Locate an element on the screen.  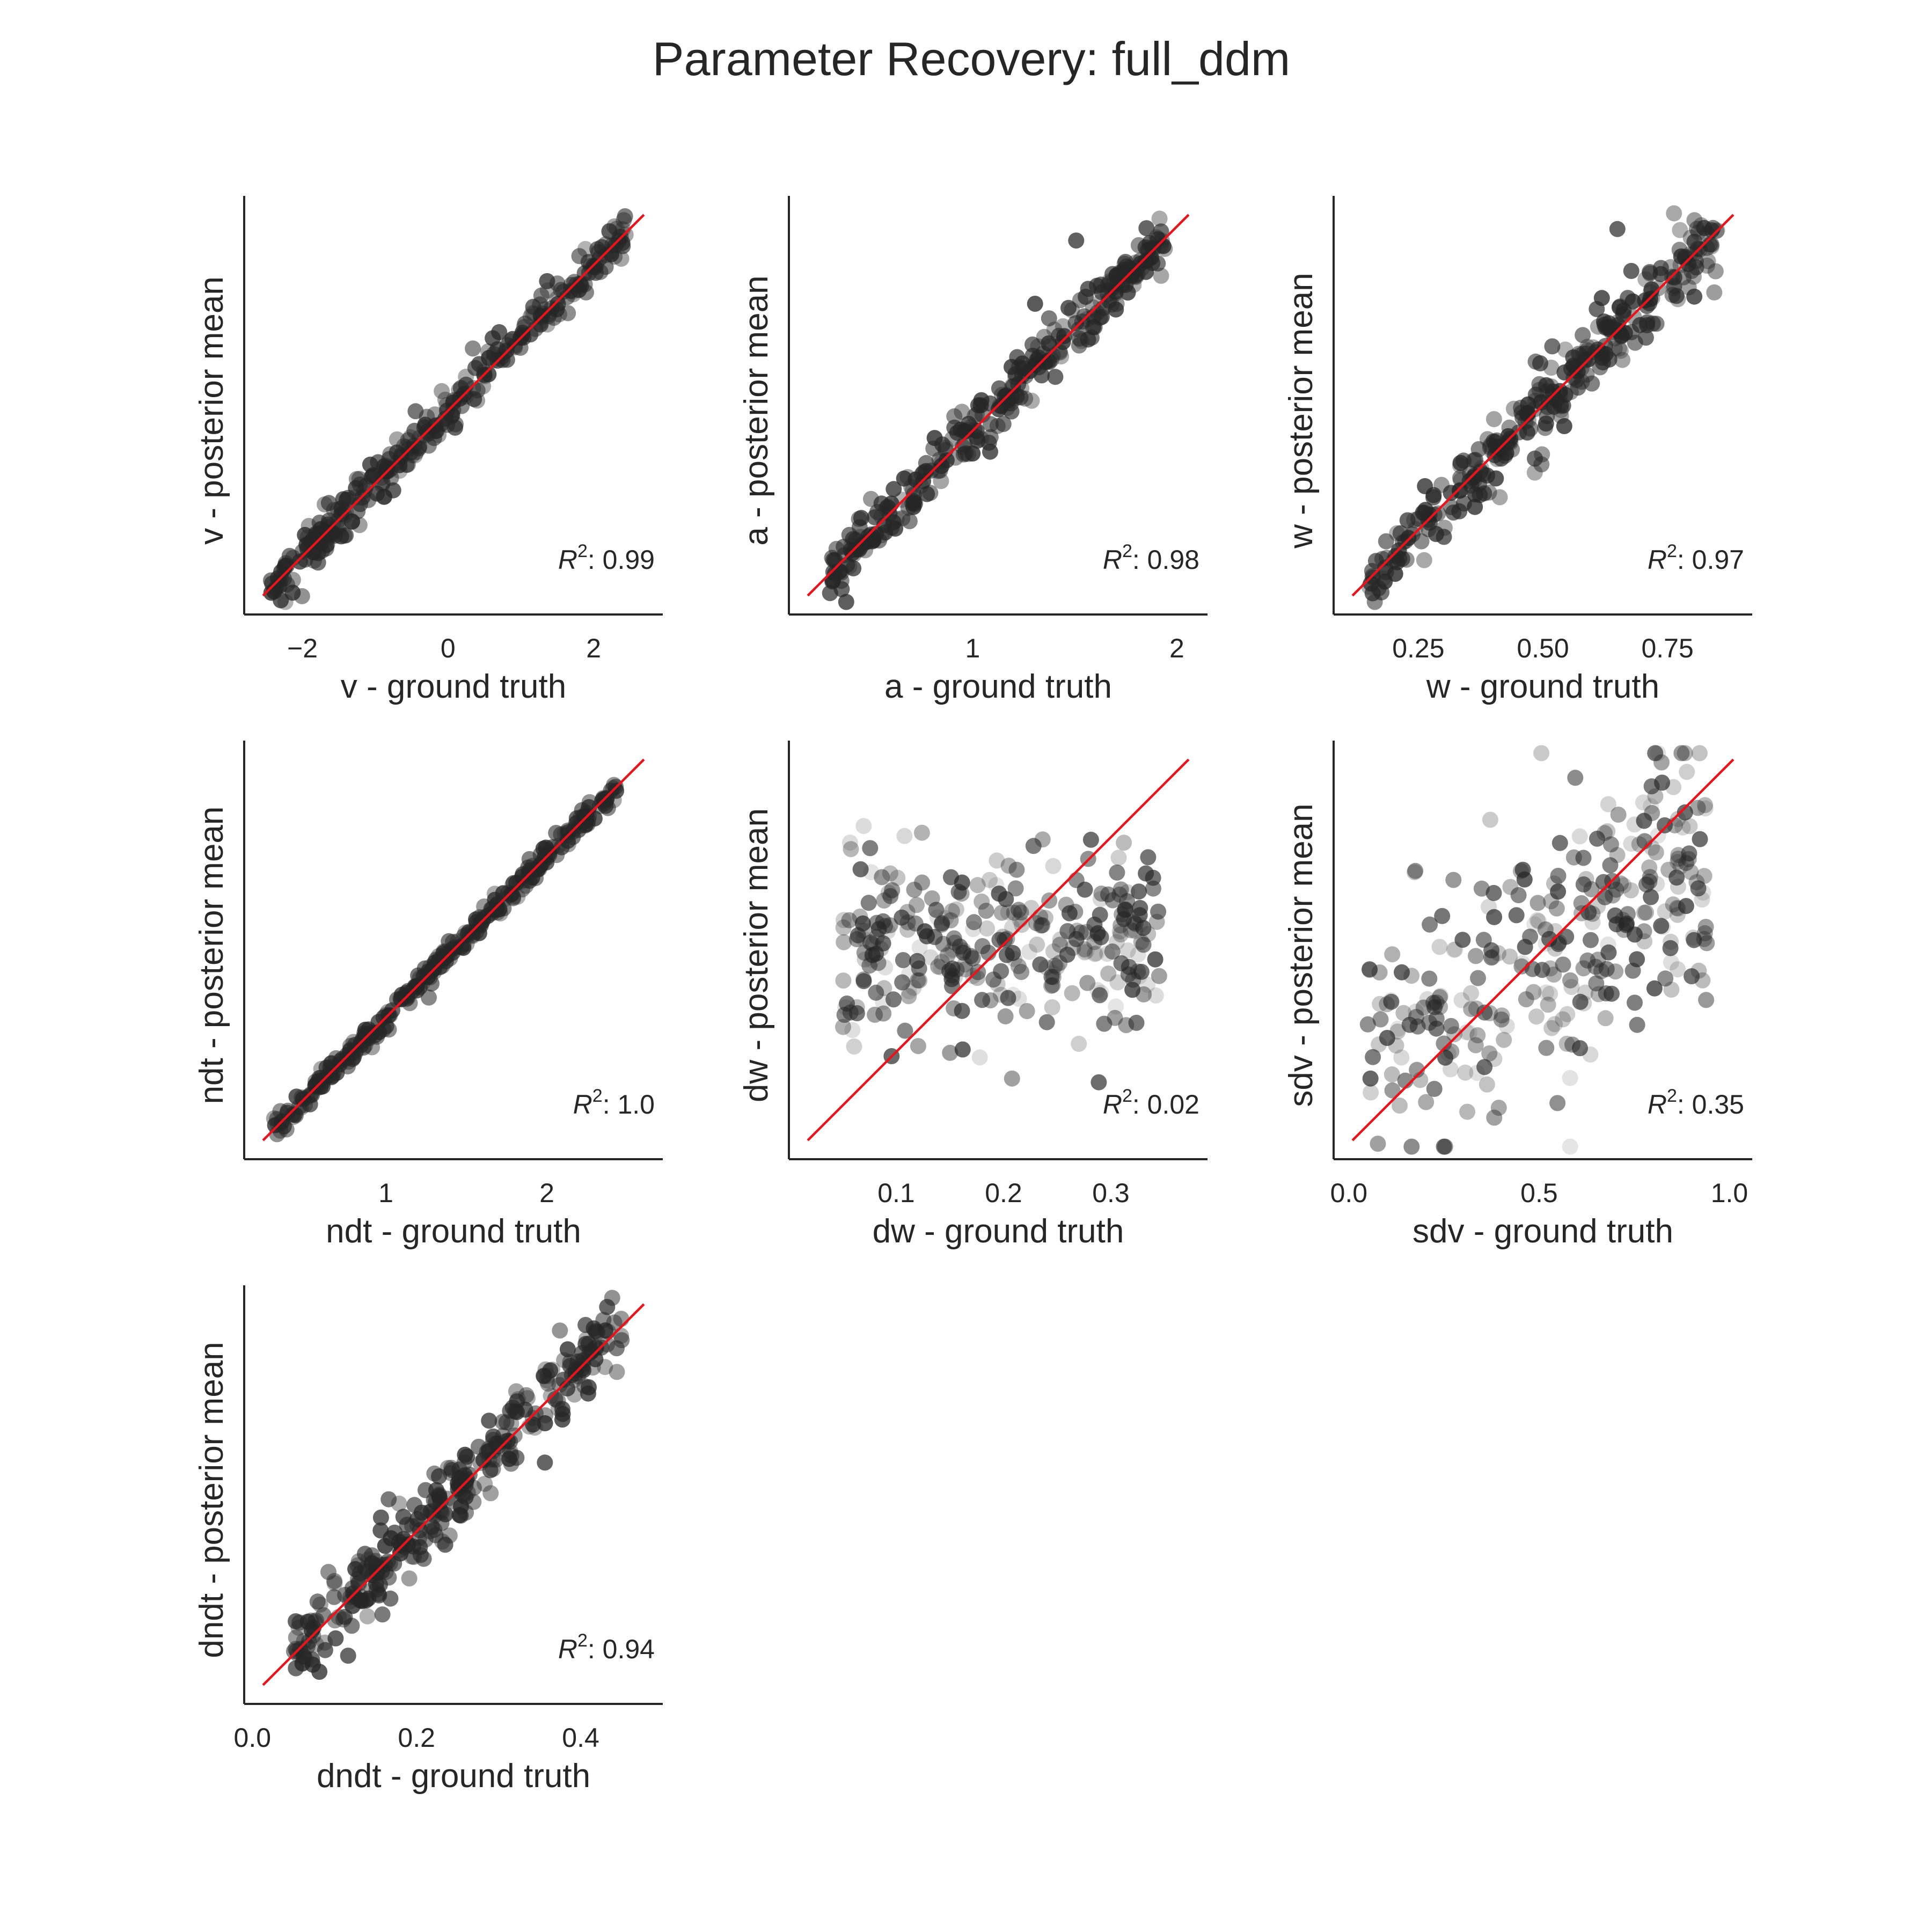
x-tick-label: 2 is located at coordinates (1176, 648).